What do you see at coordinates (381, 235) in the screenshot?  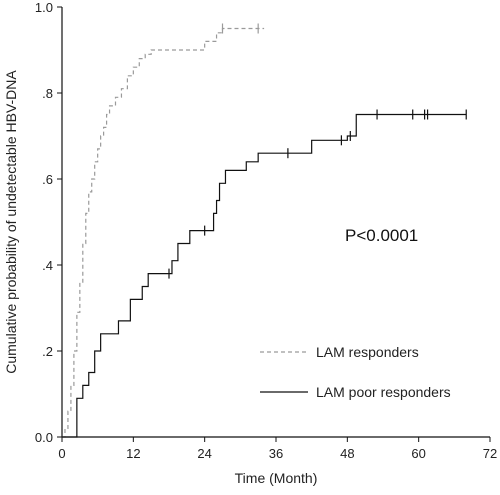 I see `p-value-annotation: P<0.0001` at bounding box center [381, 235].